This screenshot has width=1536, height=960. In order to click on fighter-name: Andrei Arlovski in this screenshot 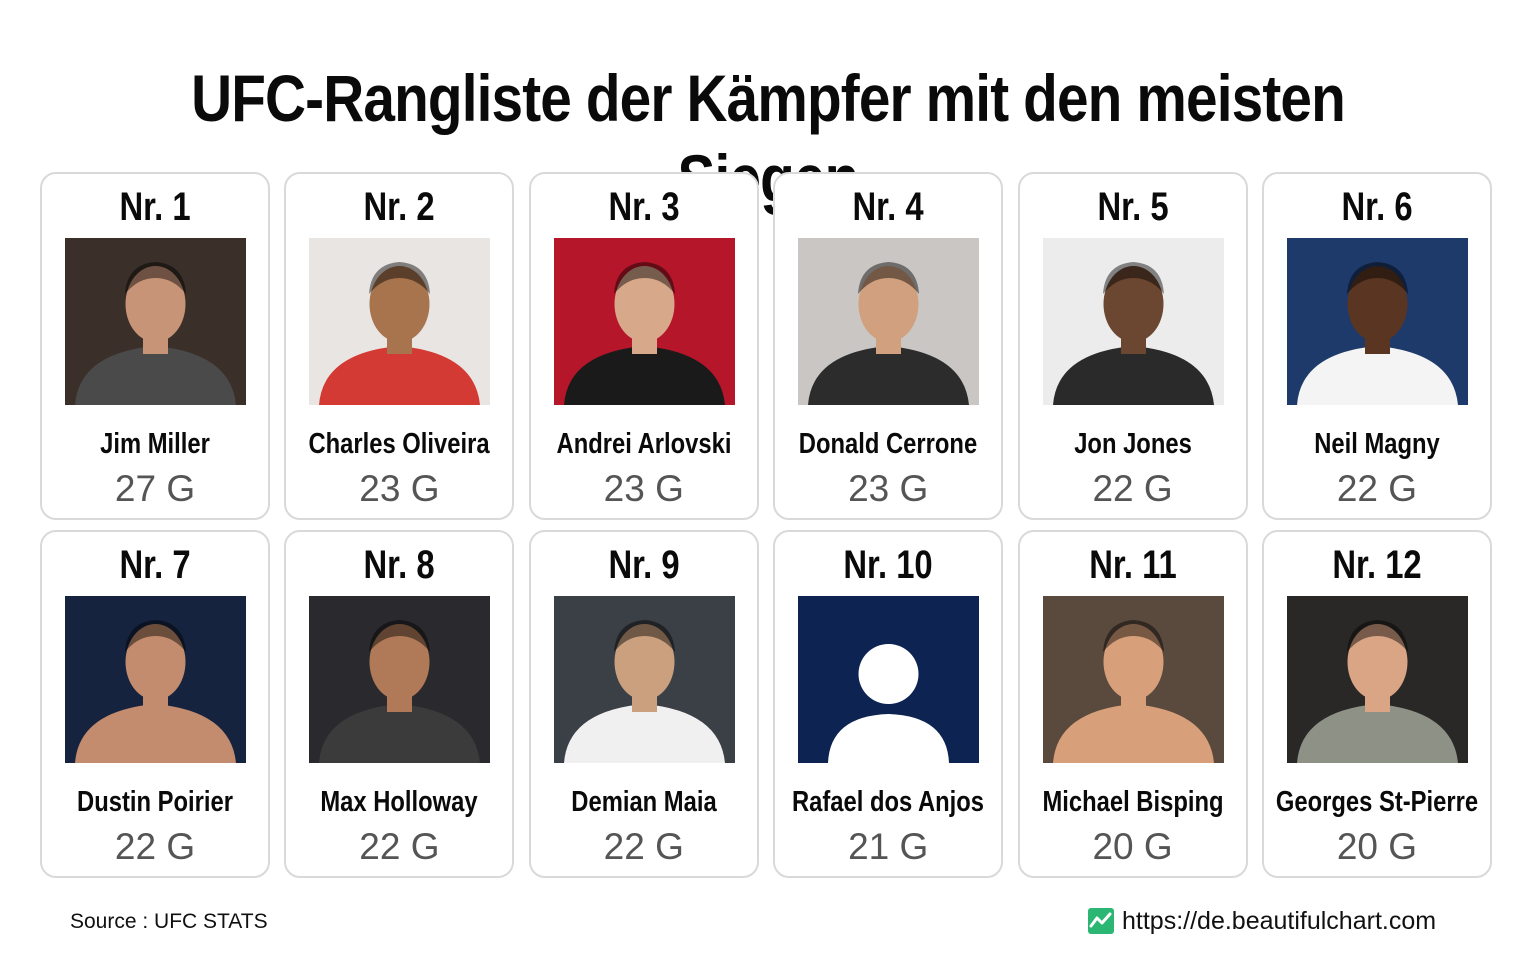, I will do `click(644, 444)`.